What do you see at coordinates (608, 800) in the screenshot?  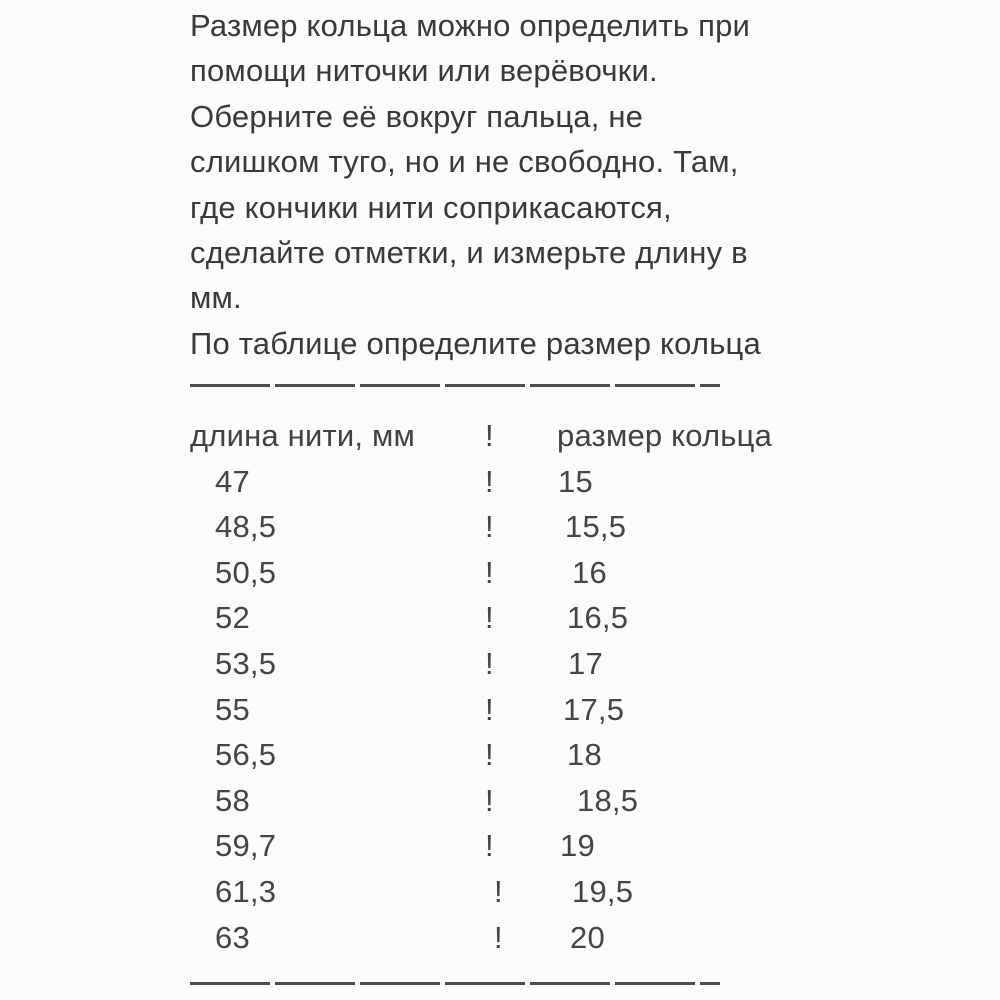 I see `size-value: 18,5` at bounding box center [608, 800].